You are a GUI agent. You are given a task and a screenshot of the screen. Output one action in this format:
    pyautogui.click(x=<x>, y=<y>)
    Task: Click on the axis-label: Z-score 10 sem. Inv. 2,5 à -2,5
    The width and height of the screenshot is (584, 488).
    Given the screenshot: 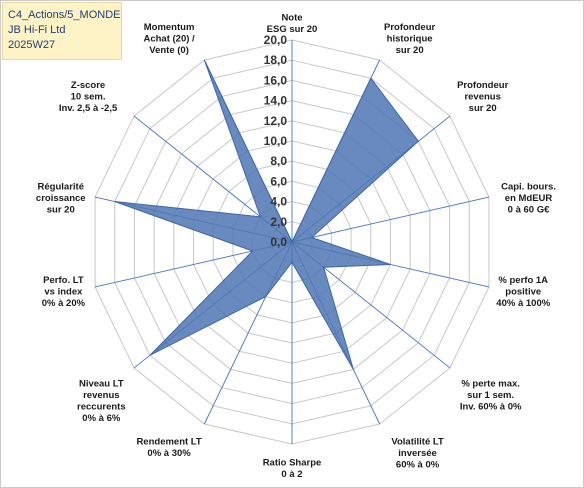 What is the action you would take?
    pyautogui.click(x=88, y=97)
    